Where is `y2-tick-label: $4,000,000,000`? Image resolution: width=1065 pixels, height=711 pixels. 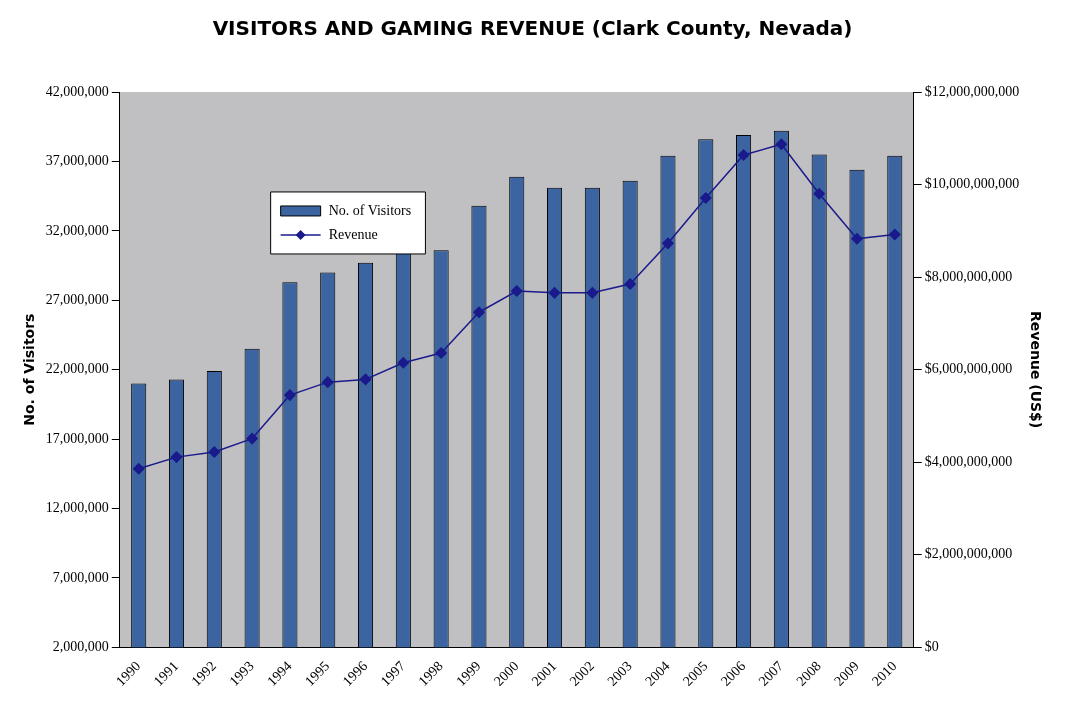
y2-tick-label: $4,000,000,000 is located at coordinates (968, 461).